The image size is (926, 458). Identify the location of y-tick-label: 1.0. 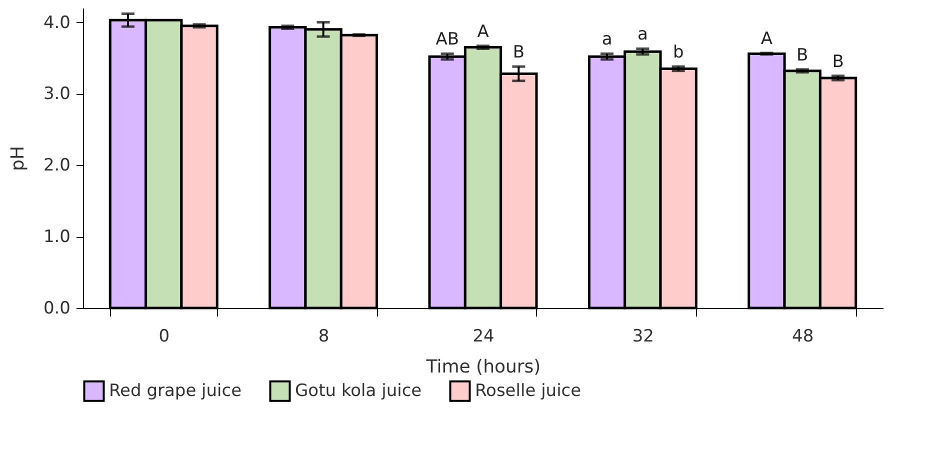
(56, 237).